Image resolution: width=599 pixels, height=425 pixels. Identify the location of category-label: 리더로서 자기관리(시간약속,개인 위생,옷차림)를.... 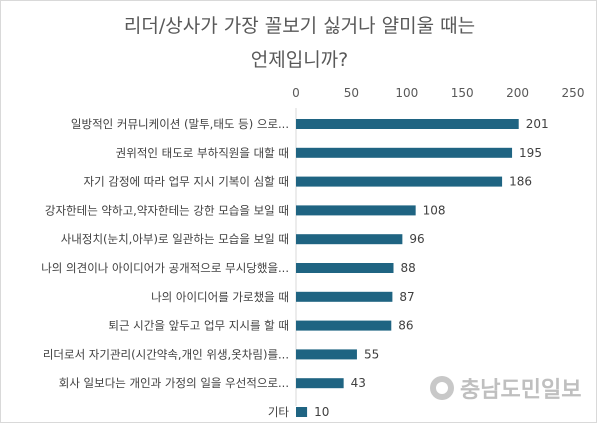
(166, 354).